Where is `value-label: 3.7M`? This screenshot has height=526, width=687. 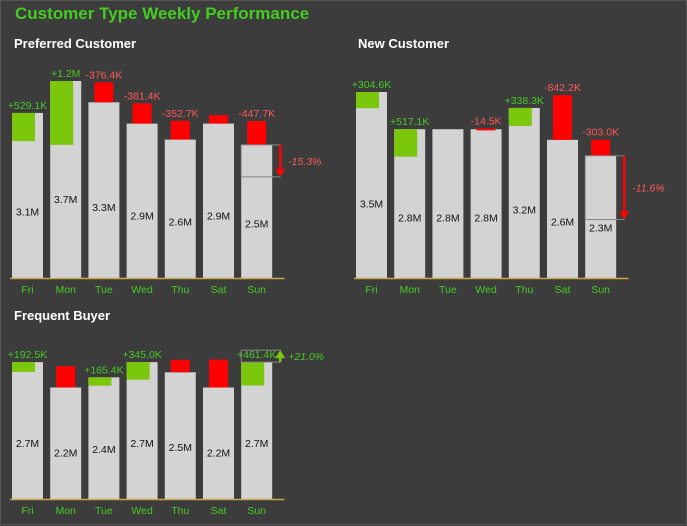 value-label: 3.7M is located at coordinates (65, 200).